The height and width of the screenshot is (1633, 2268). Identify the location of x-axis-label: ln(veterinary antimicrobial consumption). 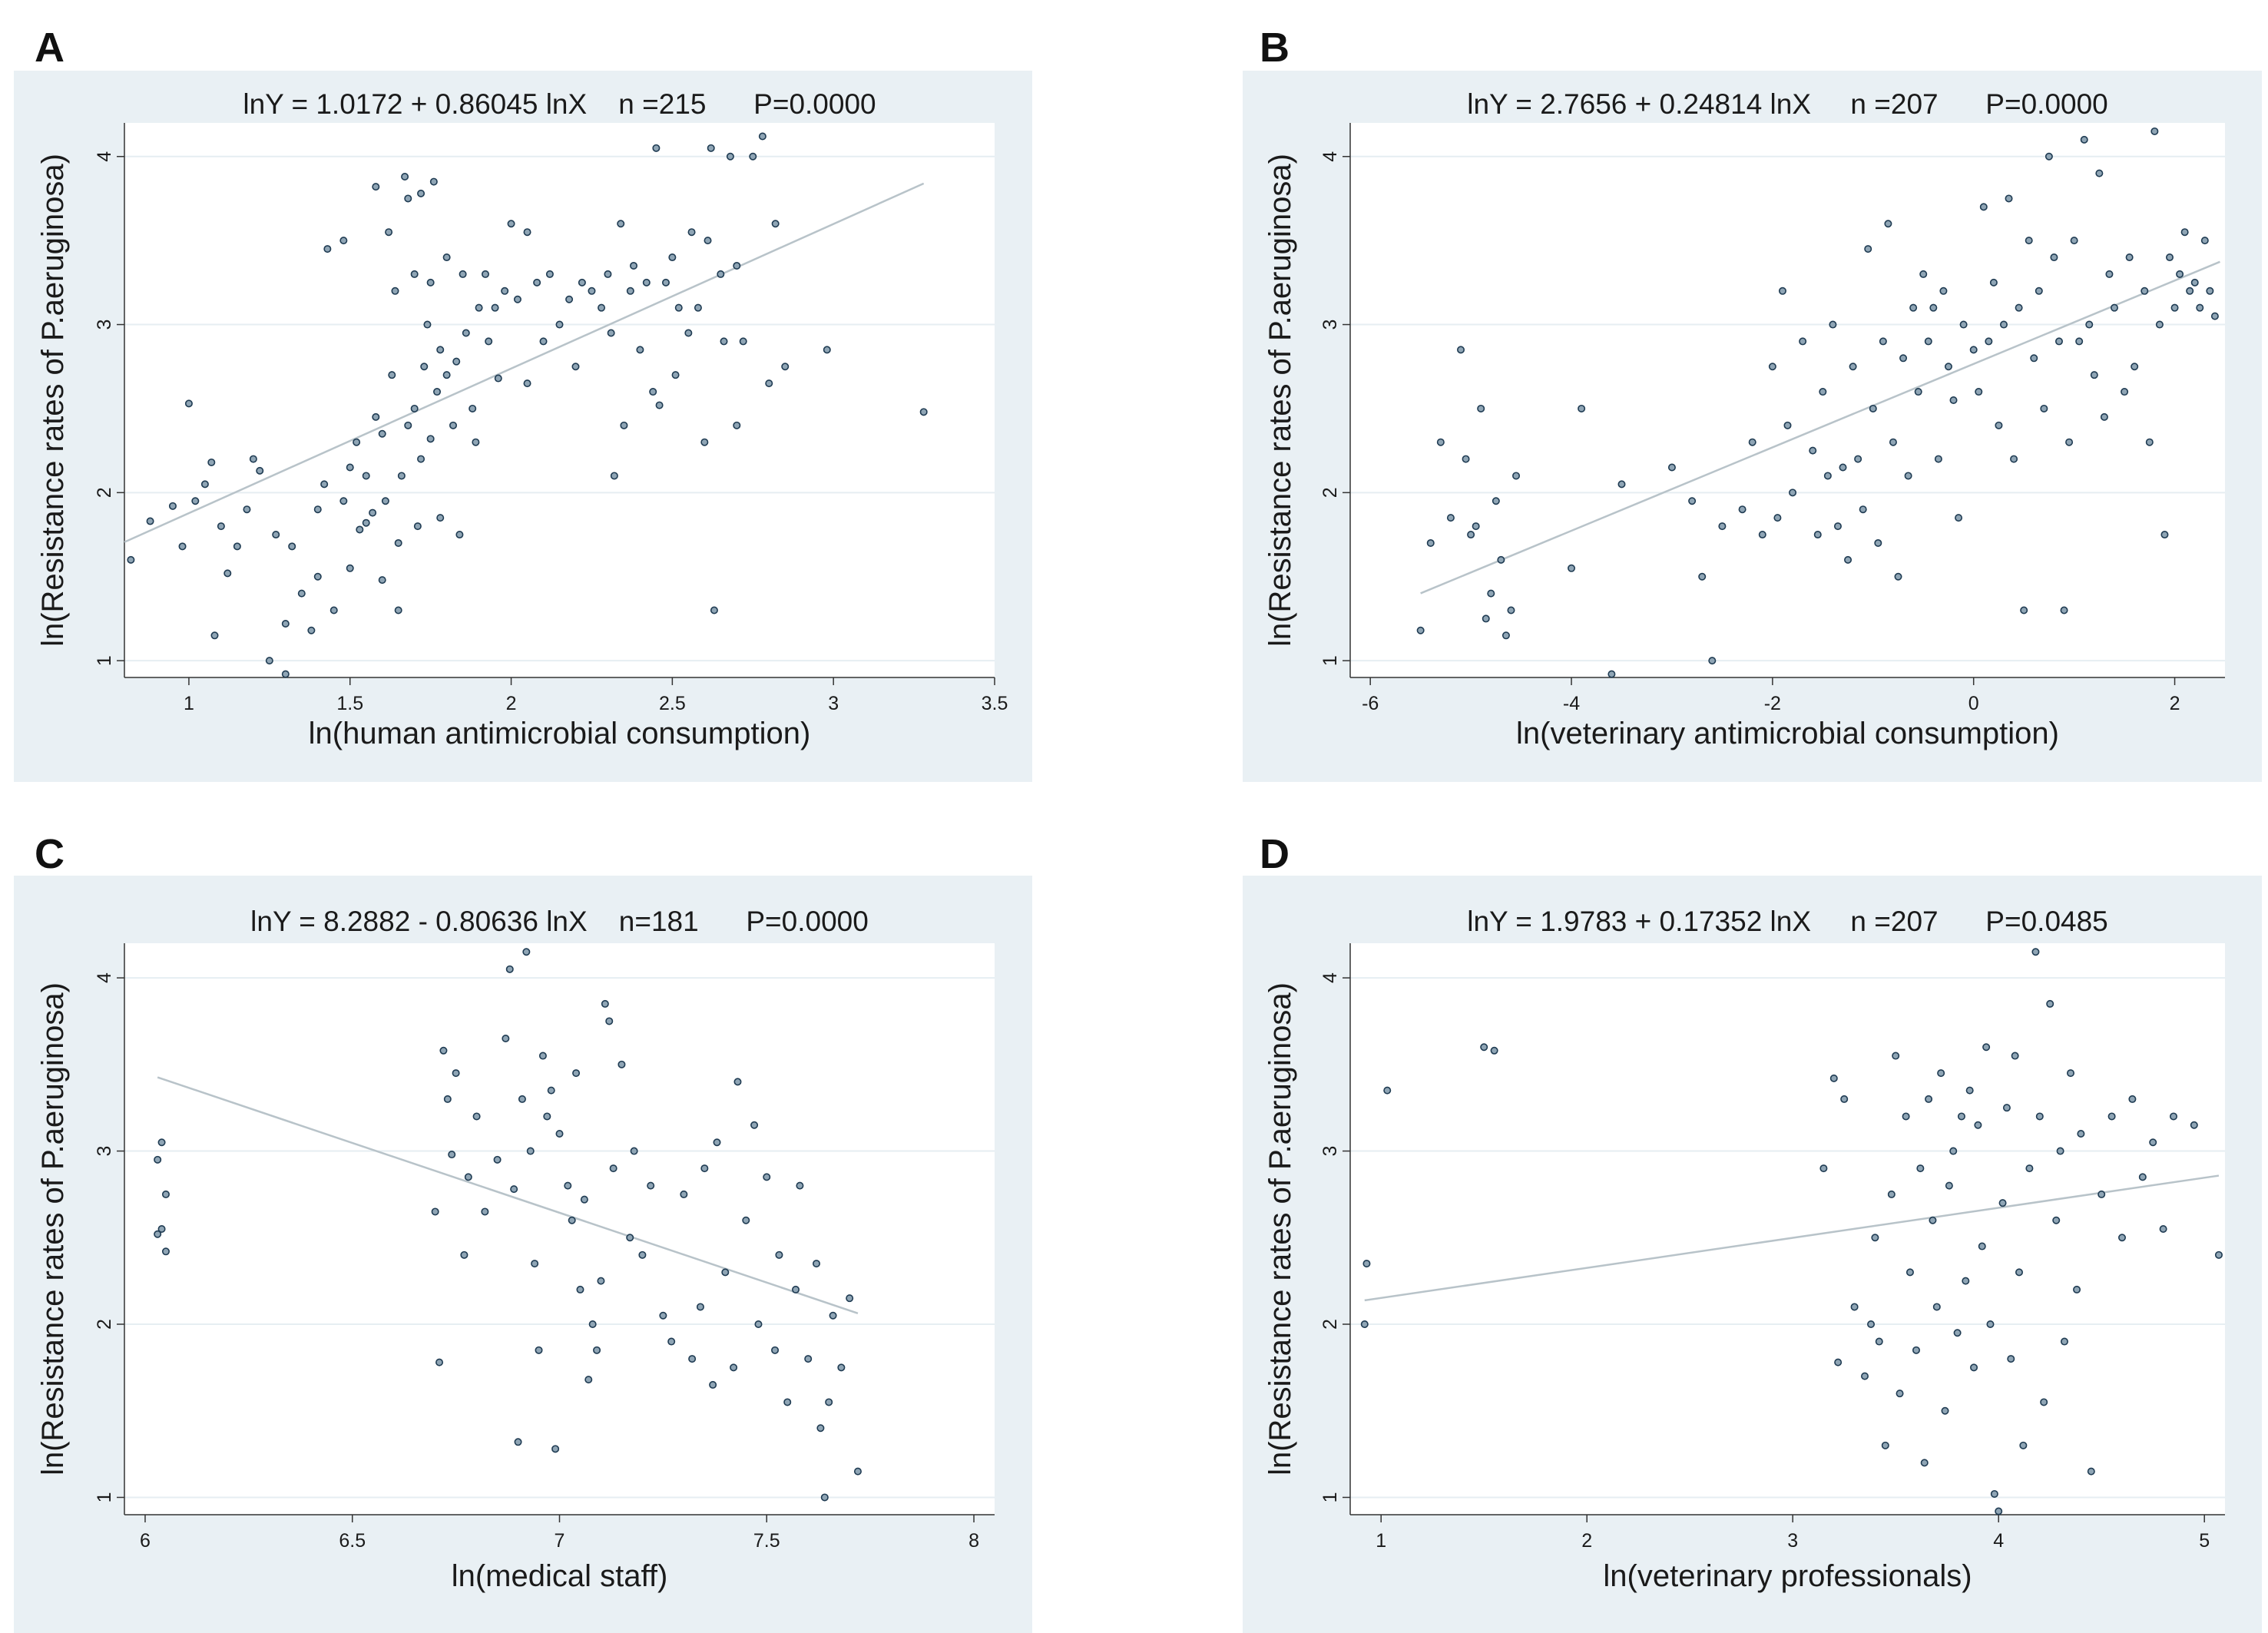
(1787, 734).